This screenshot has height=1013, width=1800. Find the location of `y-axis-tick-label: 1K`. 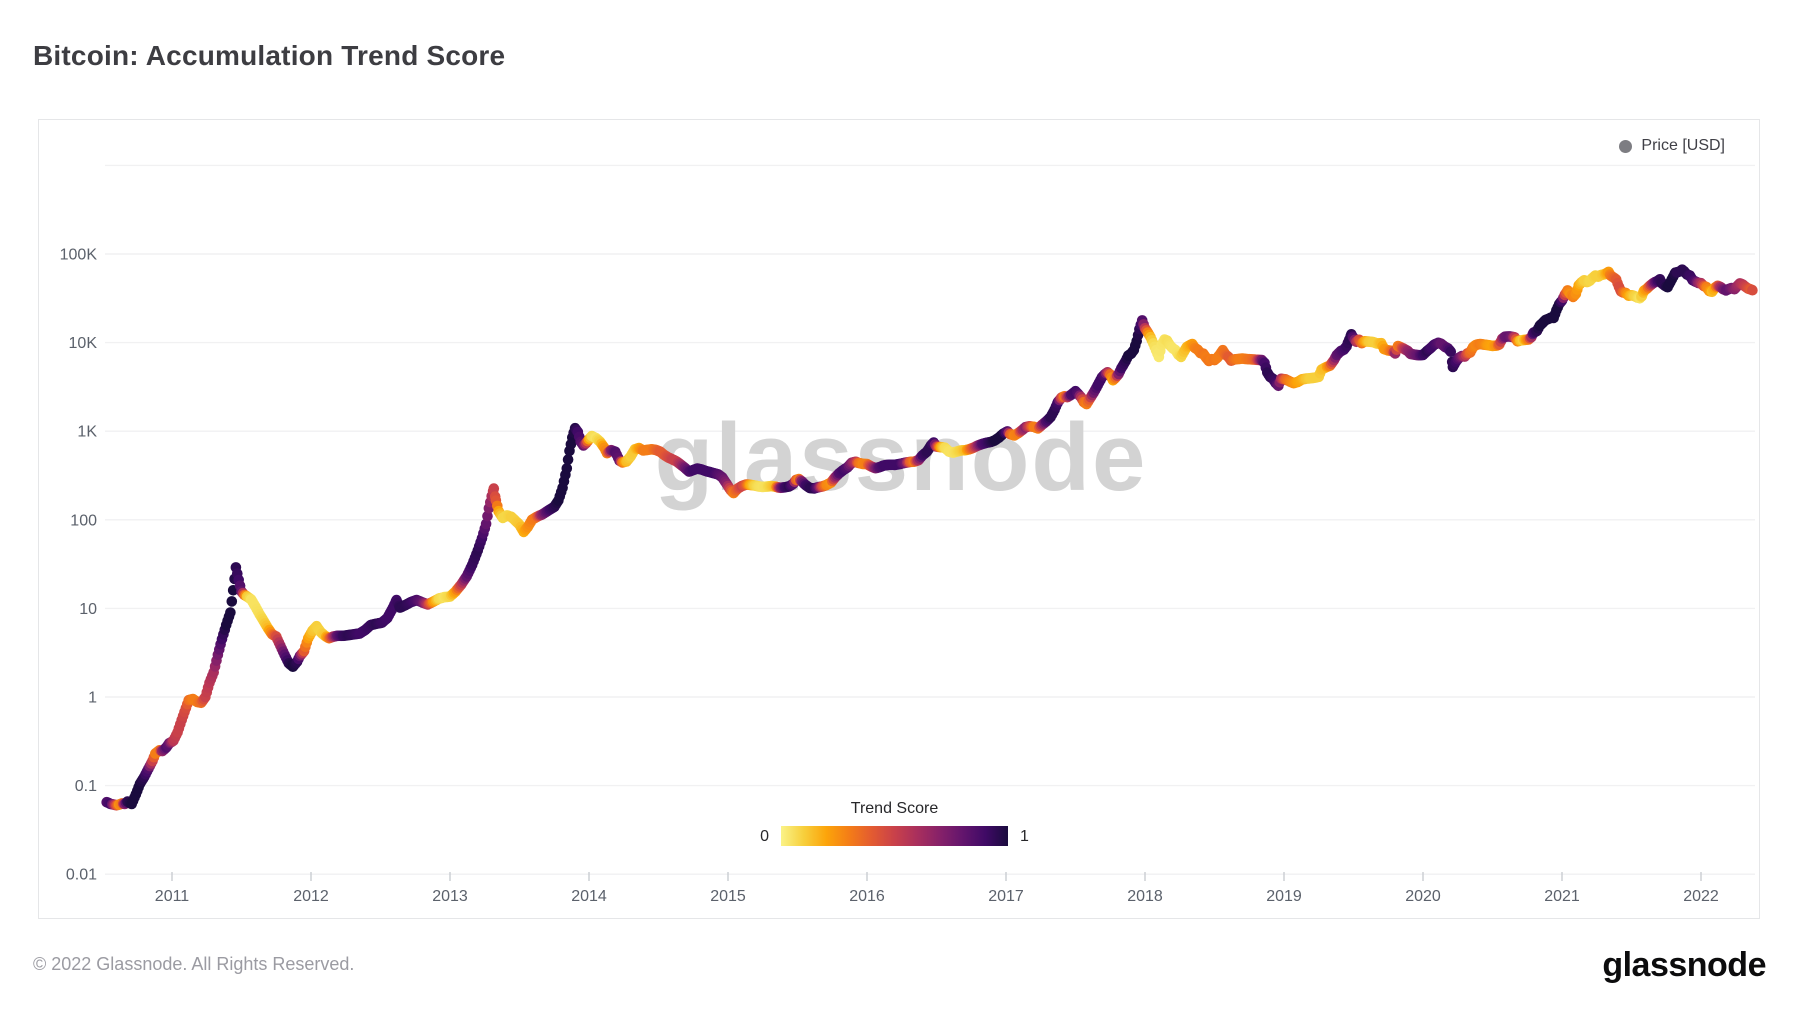

y-axis-tick-label: 1K is located at coordinates (87, 432).